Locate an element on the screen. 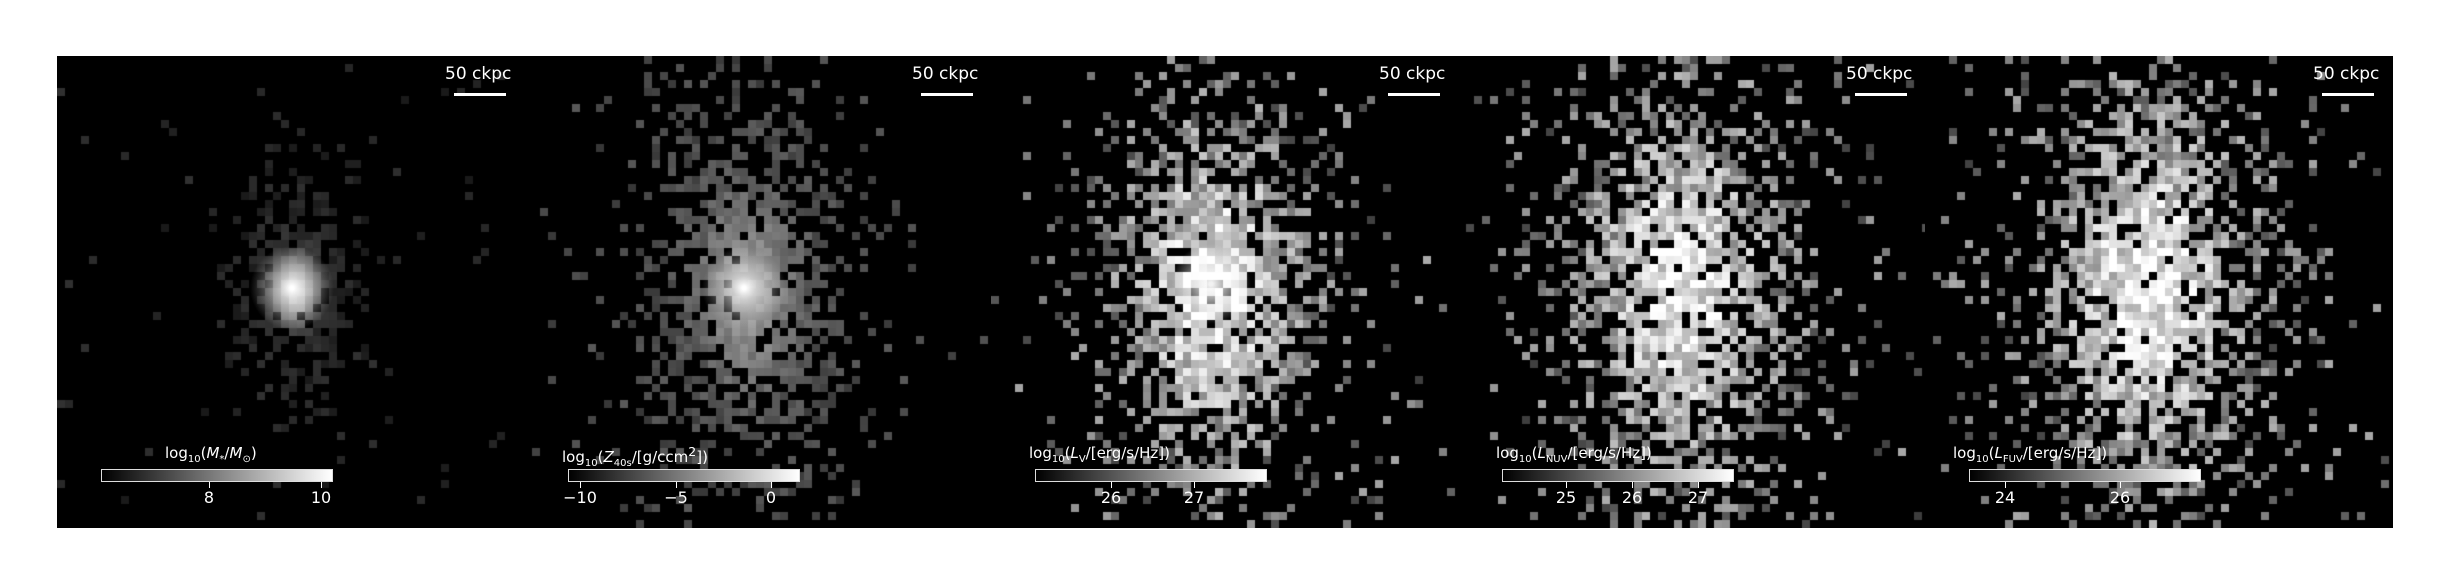 Image resolution: width=2444 pixels, height=584 pixels. colorbar-tick-label: 0 is located at coordinates (771, 497).